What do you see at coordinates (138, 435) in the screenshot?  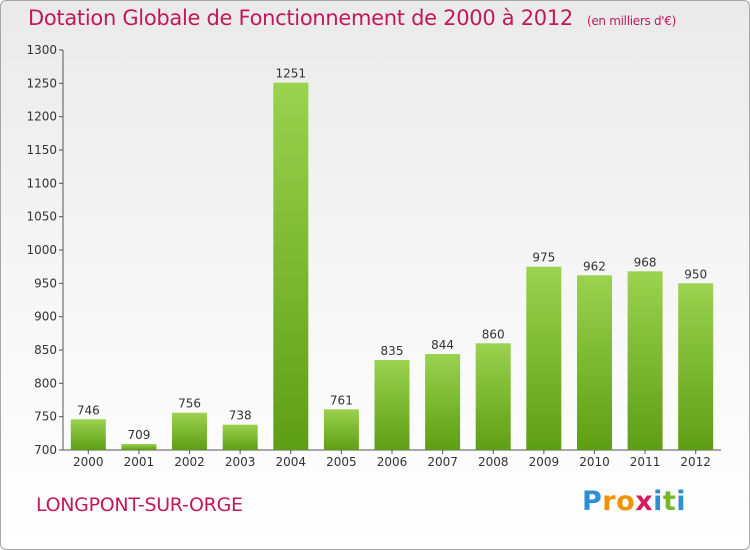 I see `data-label: 709` at bounding box center [138, 435].